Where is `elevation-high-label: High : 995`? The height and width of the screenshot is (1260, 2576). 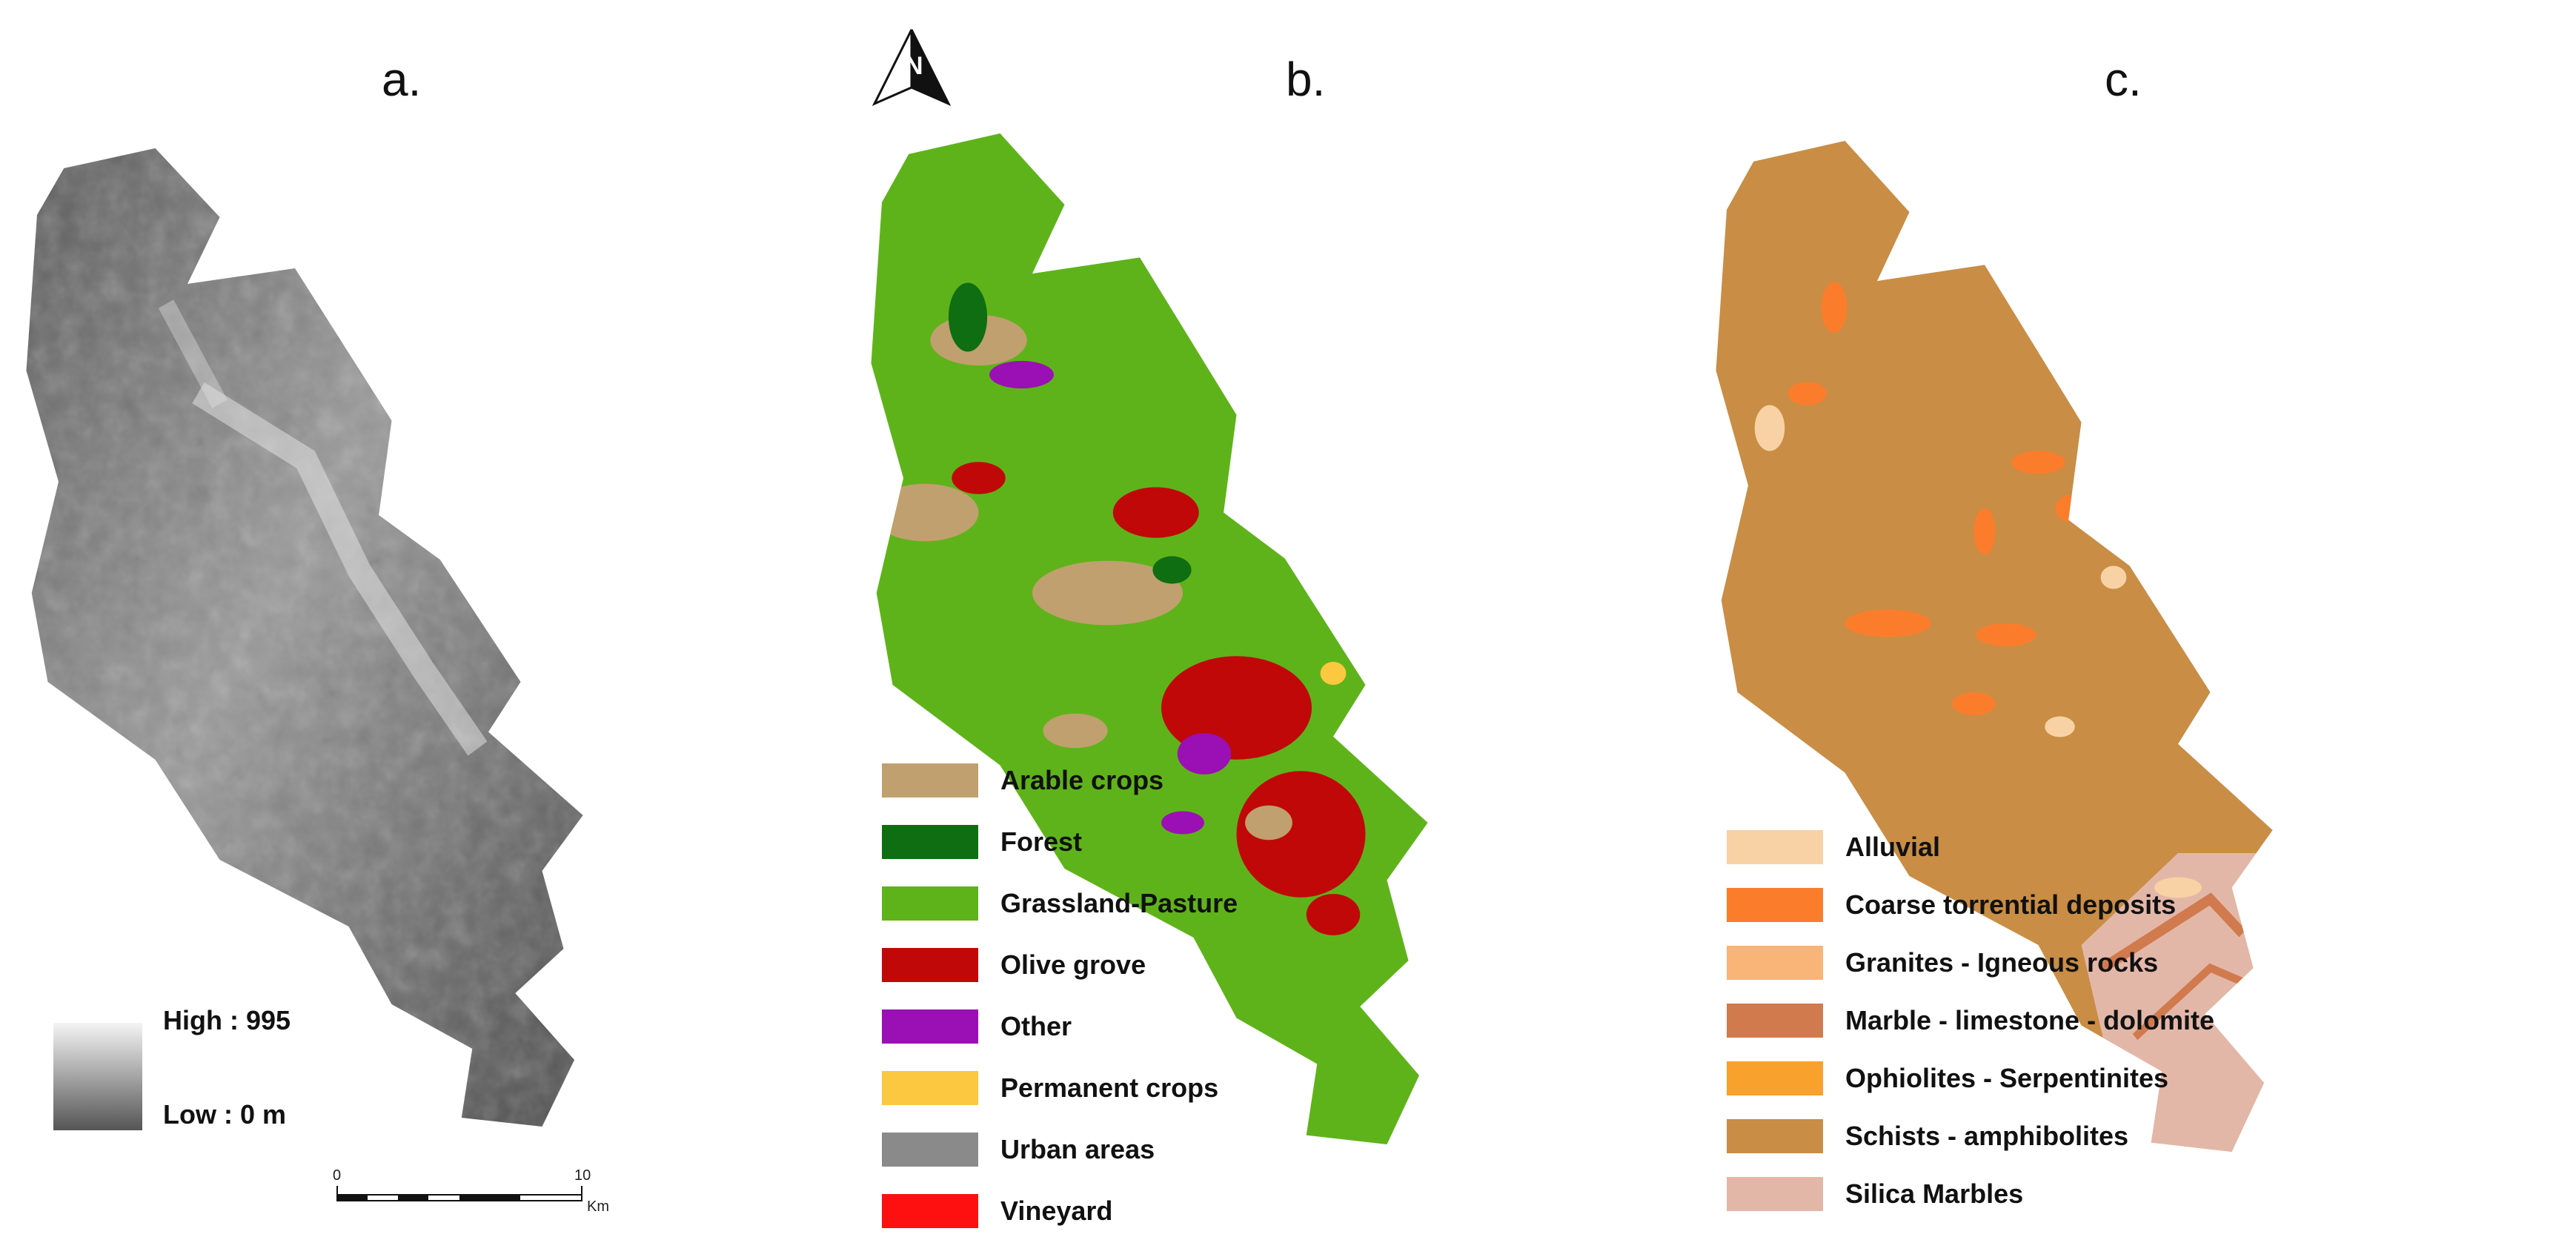 elevation-high-label: High : 995 is located at coordinates (227, 1020).